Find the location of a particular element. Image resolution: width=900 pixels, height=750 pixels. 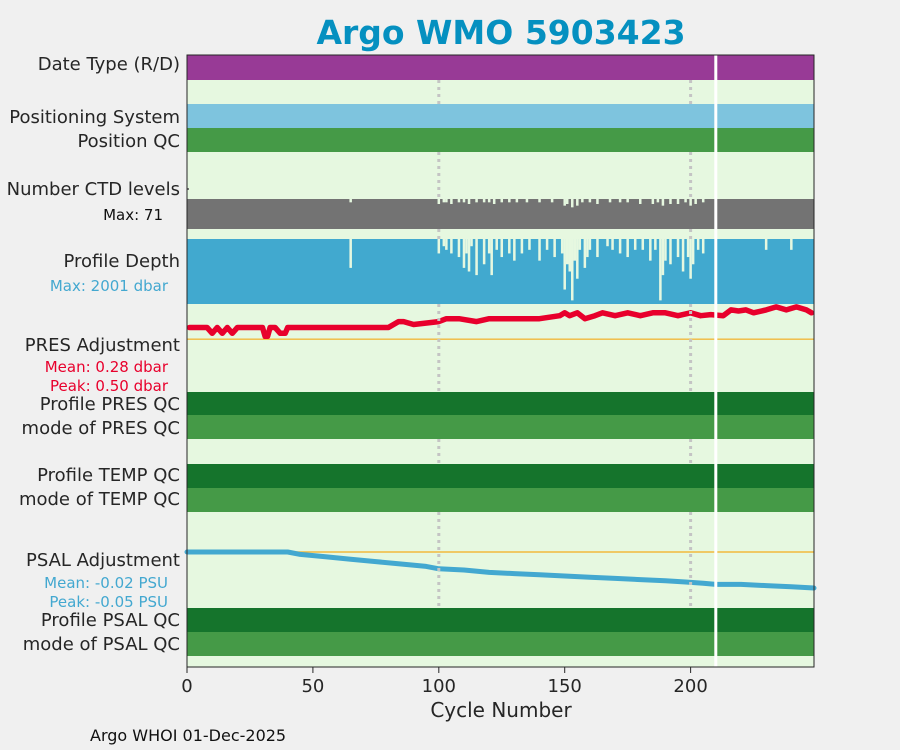

band-profile-psal-qc is located at coordinates (500, 620).